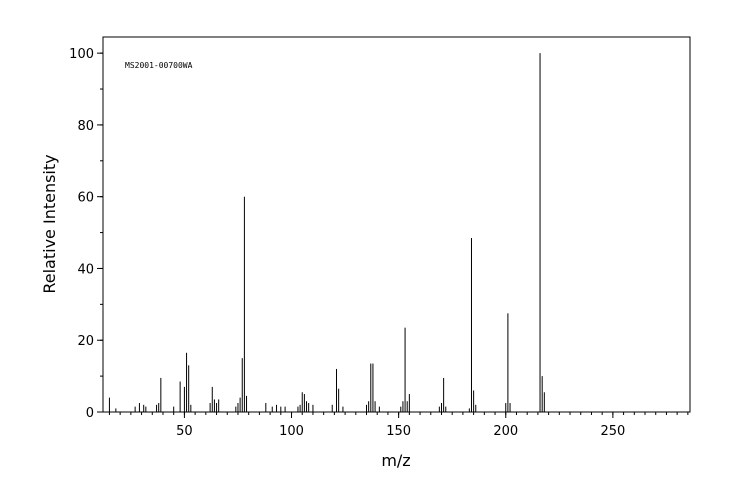  I want to click on annotation: MS2001-00700WA, so click(159, 65).